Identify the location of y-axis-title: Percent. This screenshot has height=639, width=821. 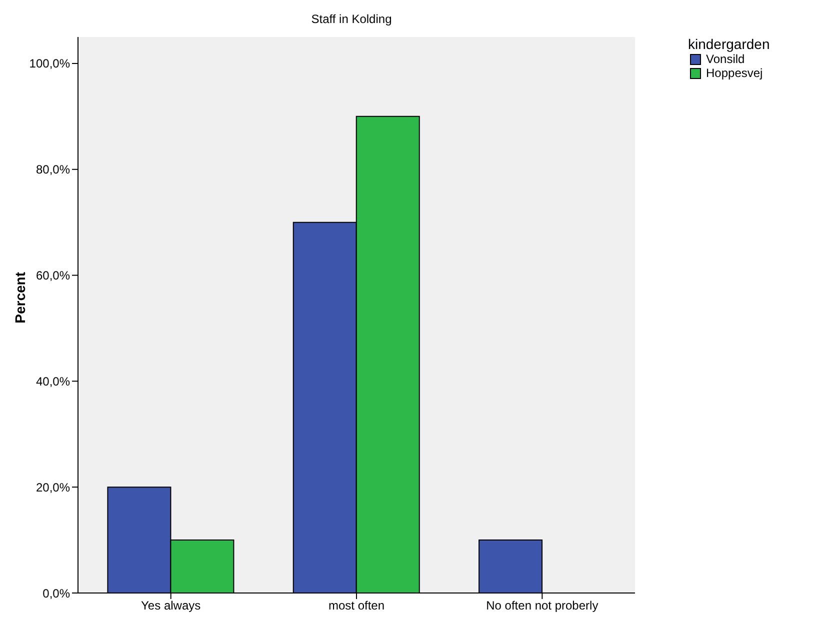
(20, 298).